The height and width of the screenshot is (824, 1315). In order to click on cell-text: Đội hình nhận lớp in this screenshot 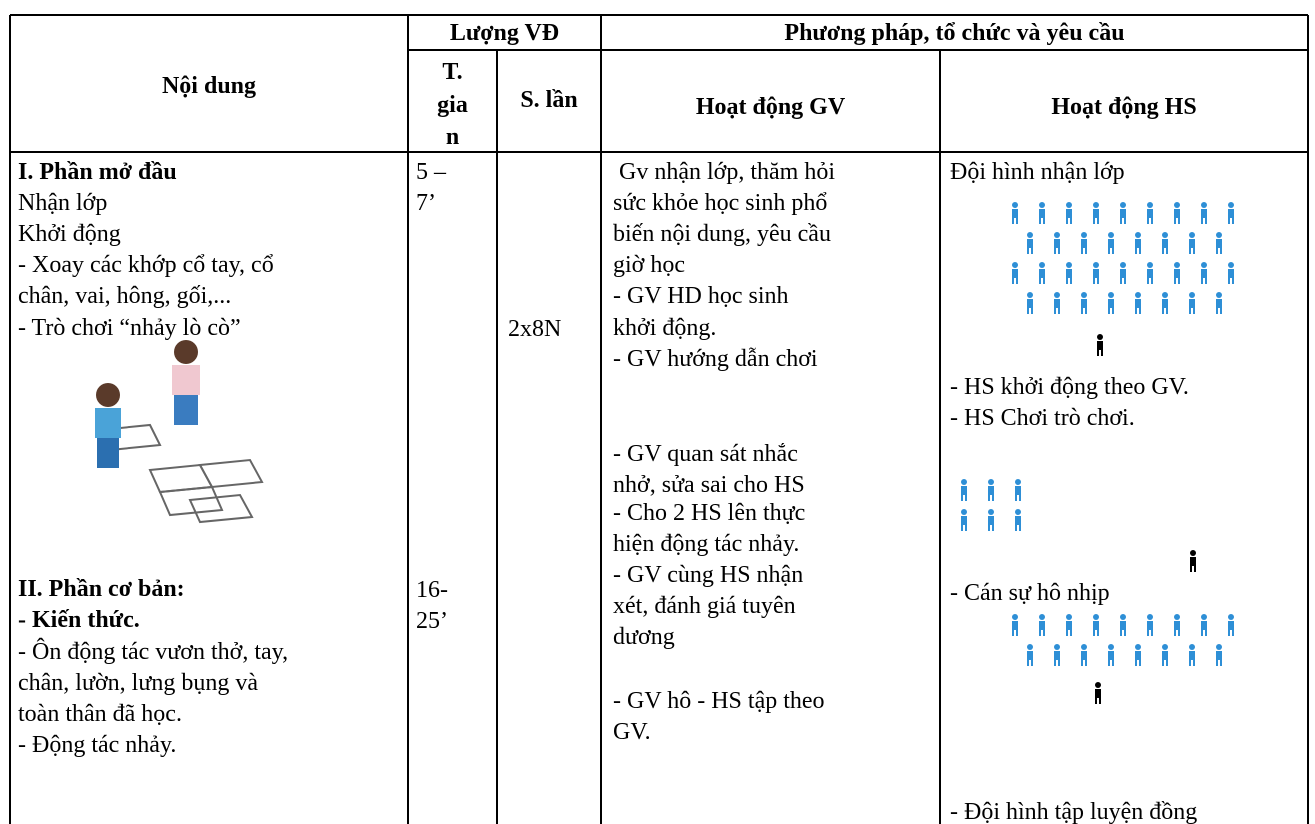, I will do `click(1037, 172)`.